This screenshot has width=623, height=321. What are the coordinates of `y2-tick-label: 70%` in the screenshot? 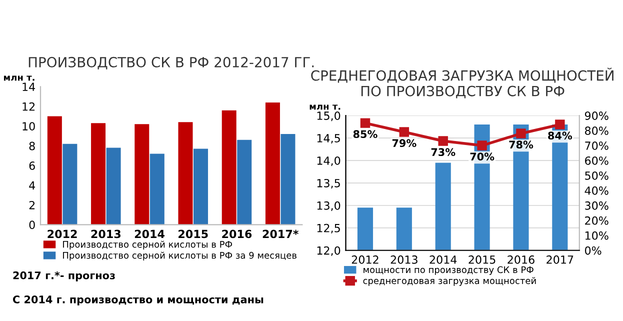 It's located at (596, 145).